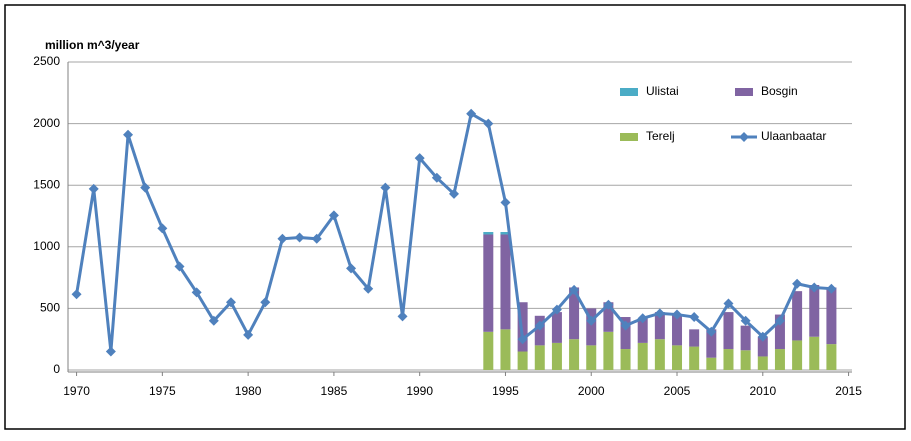  I want to click on y-axis-label: million m^3/year, so click(92, 45).